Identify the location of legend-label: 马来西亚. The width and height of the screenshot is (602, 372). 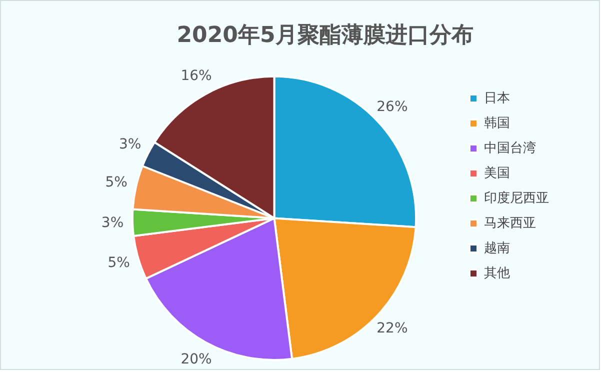
(510, 223).